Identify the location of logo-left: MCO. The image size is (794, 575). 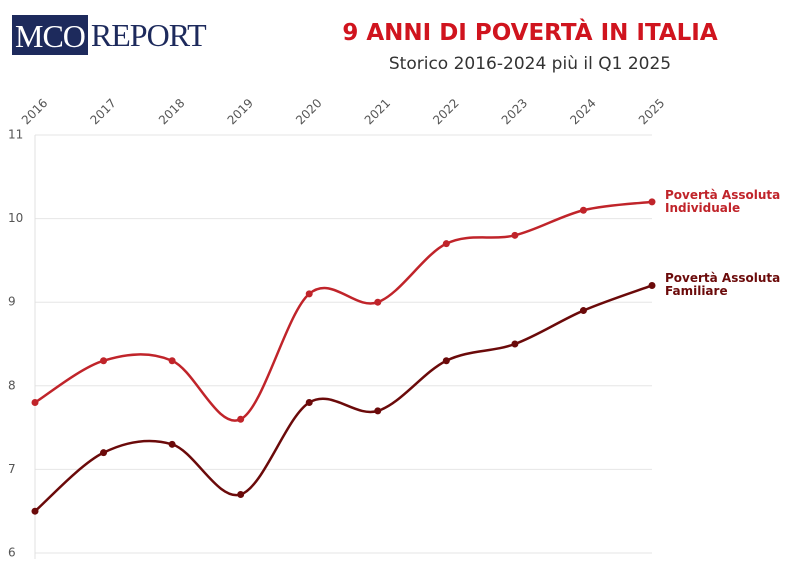
(50, 35).